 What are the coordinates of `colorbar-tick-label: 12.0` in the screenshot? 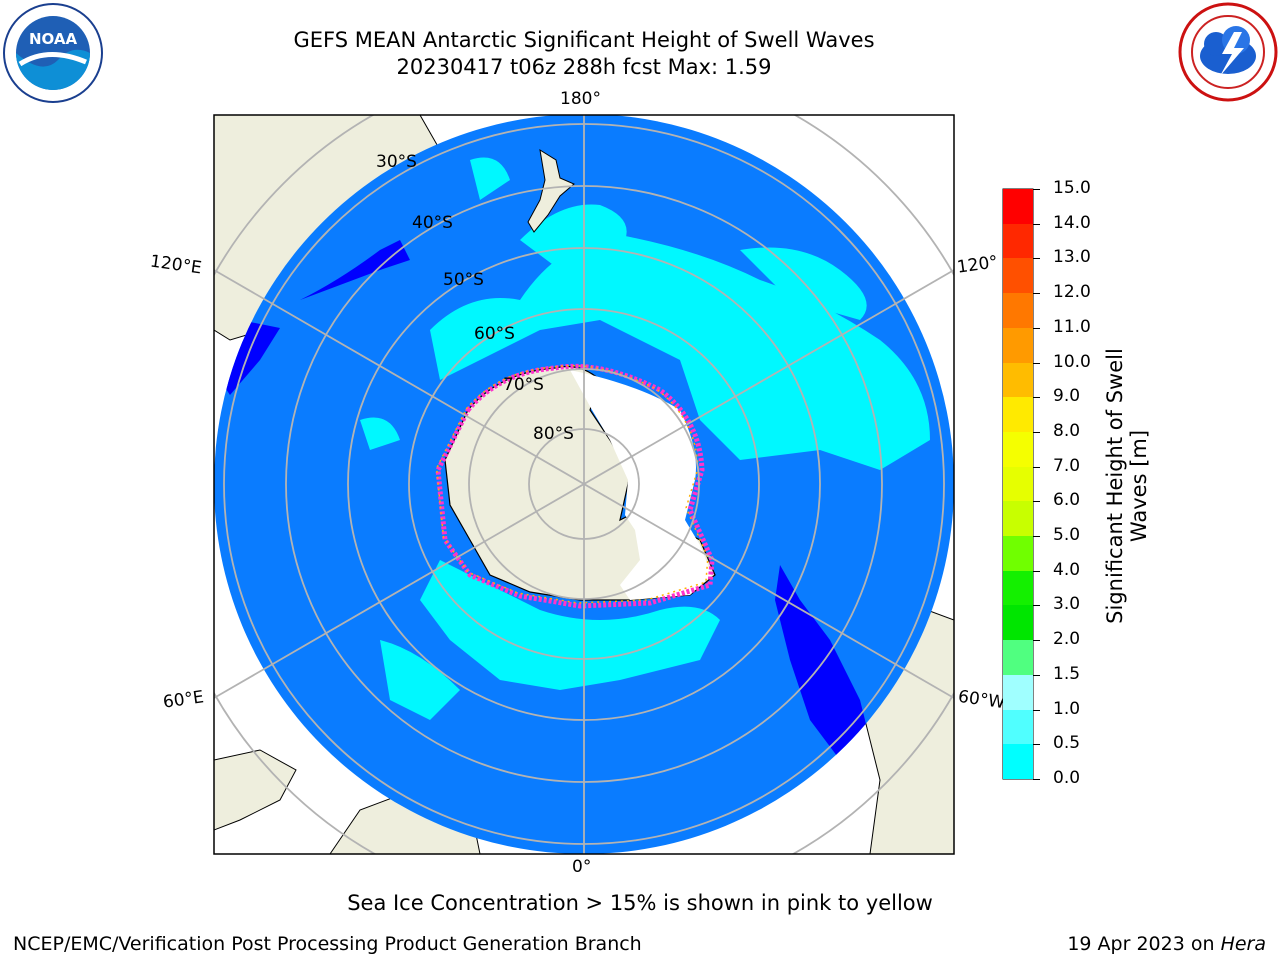 It's located at (1072, 292).